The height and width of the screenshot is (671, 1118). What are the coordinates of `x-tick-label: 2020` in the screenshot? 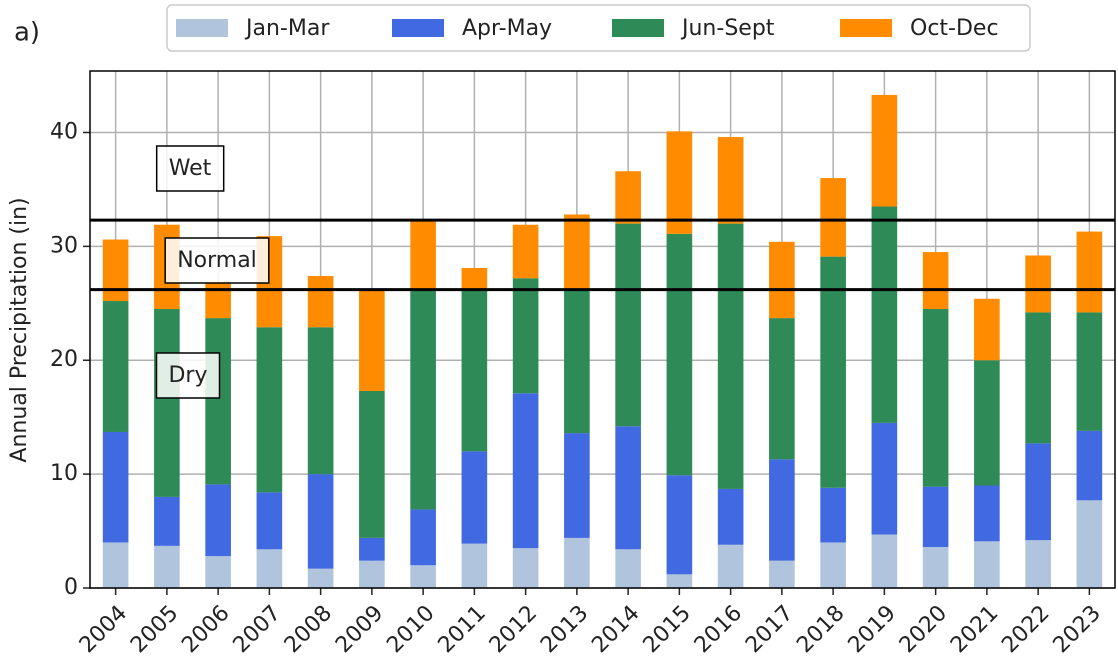 It's located at (923, 629).